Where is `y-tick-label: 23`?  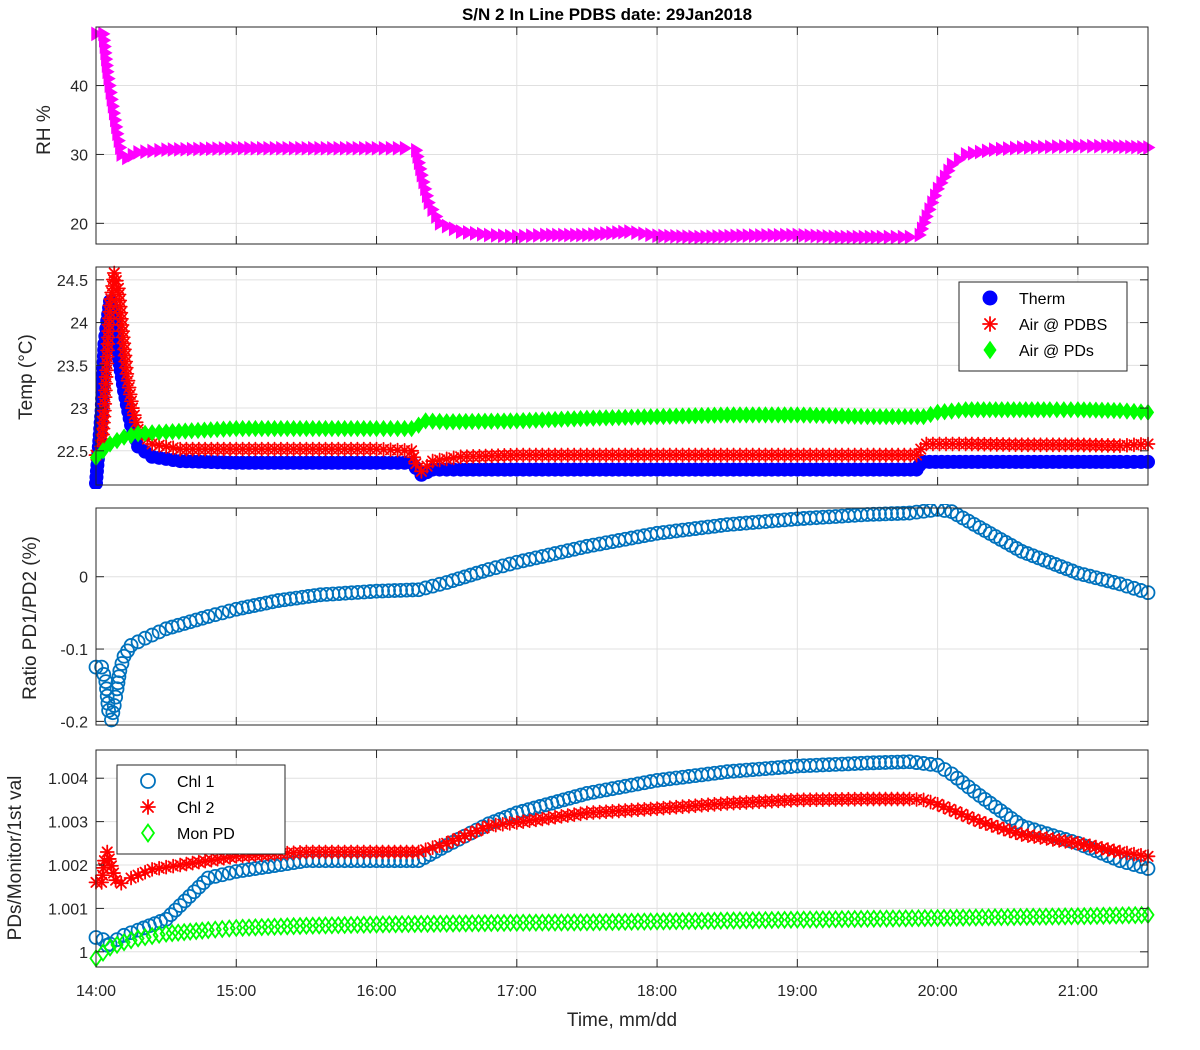
y-tick-label: 23 is located at coordinates (79, 409).